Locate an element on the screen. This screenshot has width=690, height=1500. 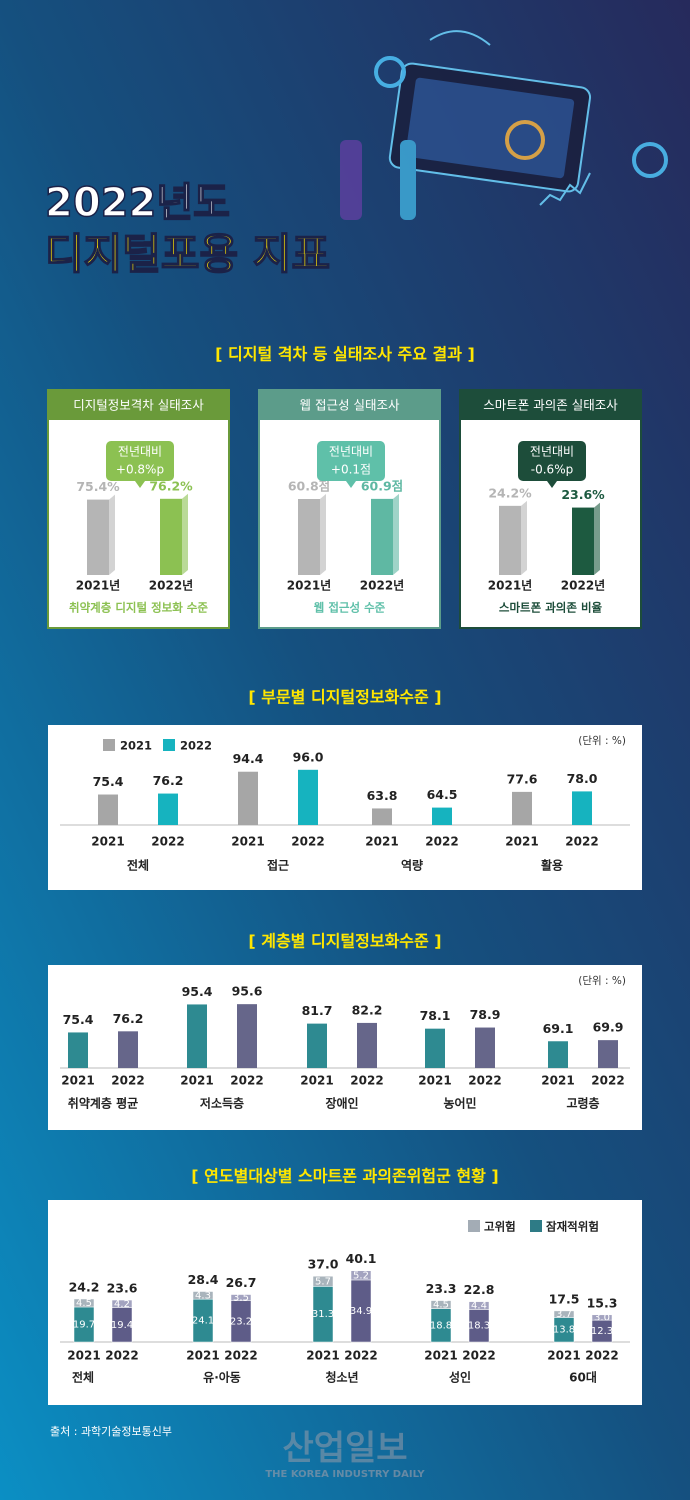
title-line1: 2022년도 is located at coordinates (137, 203).